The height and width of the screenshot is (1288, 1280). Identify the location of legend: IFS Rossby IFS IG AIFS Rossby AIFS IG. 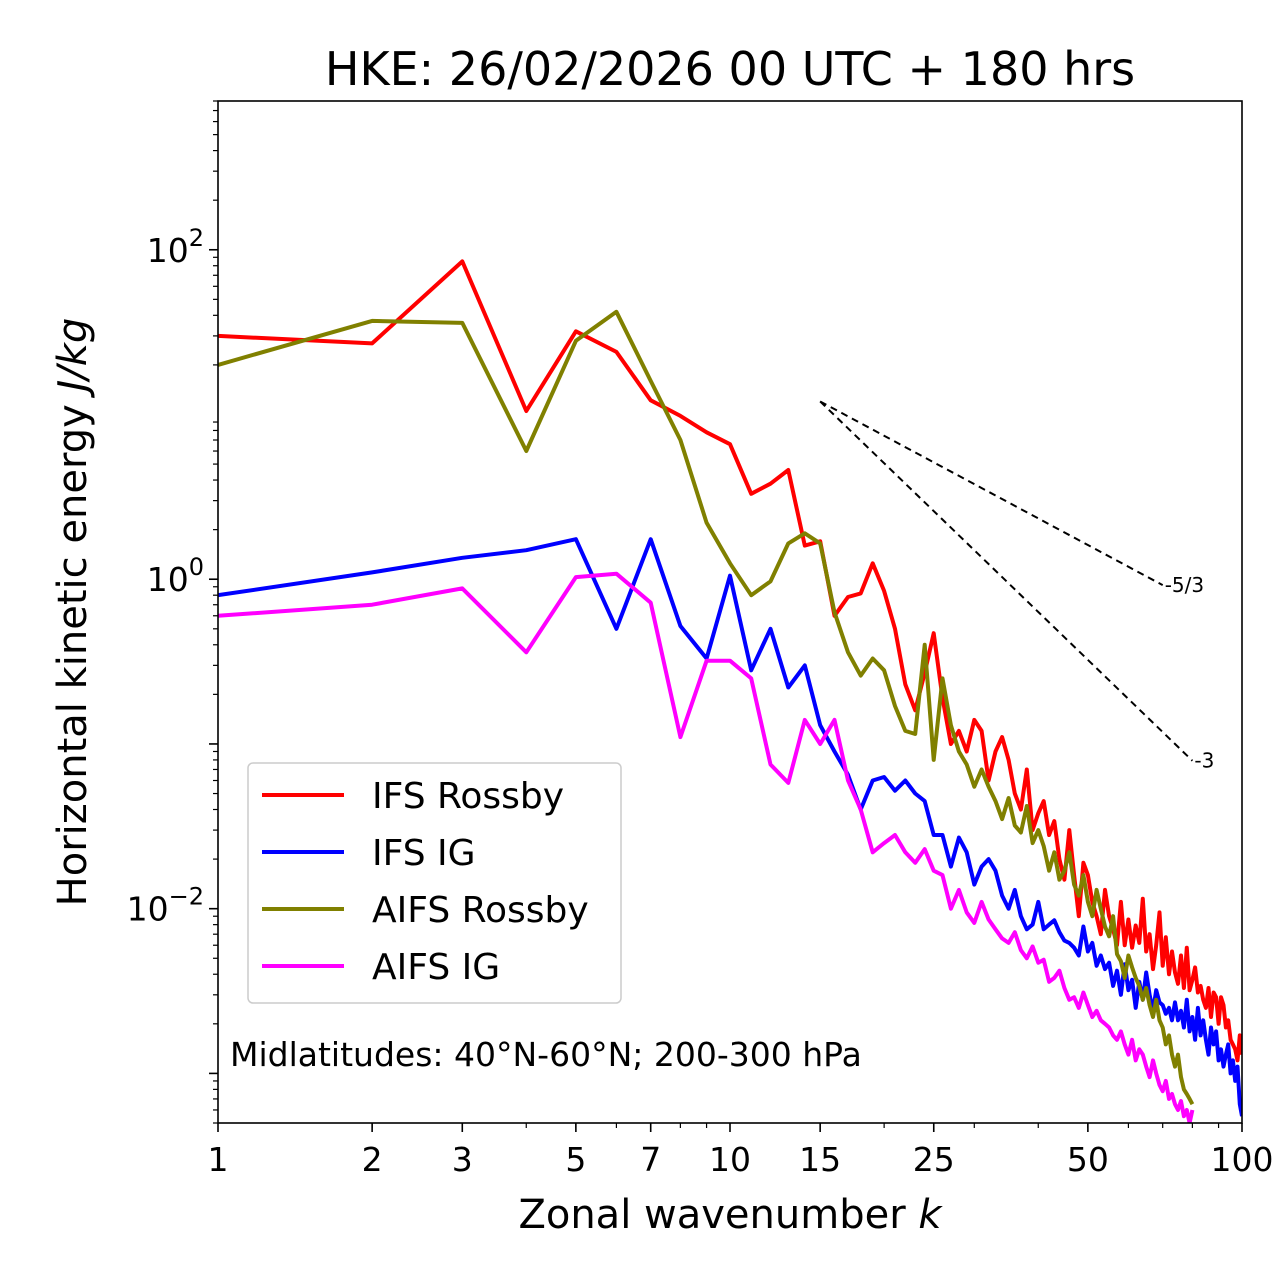
(434, 883).